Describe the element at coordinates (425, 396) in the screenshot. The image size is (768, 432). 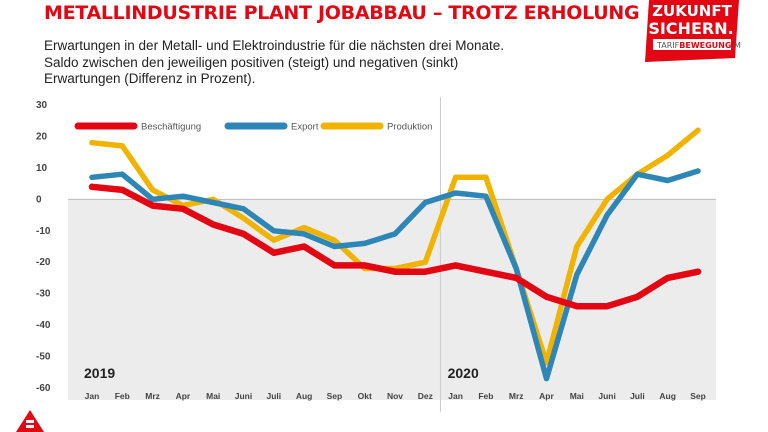
I see `x-tick-label: Dez` at that location.